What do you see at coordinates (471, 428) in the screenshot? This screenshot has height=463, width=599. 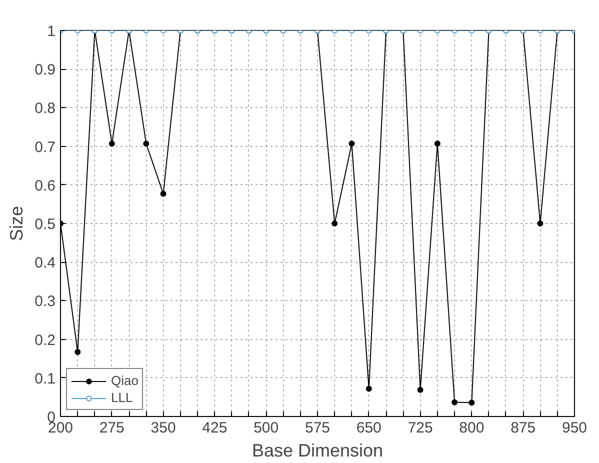 I see `x-tick-label: 800` at bounding box center [471, 428].